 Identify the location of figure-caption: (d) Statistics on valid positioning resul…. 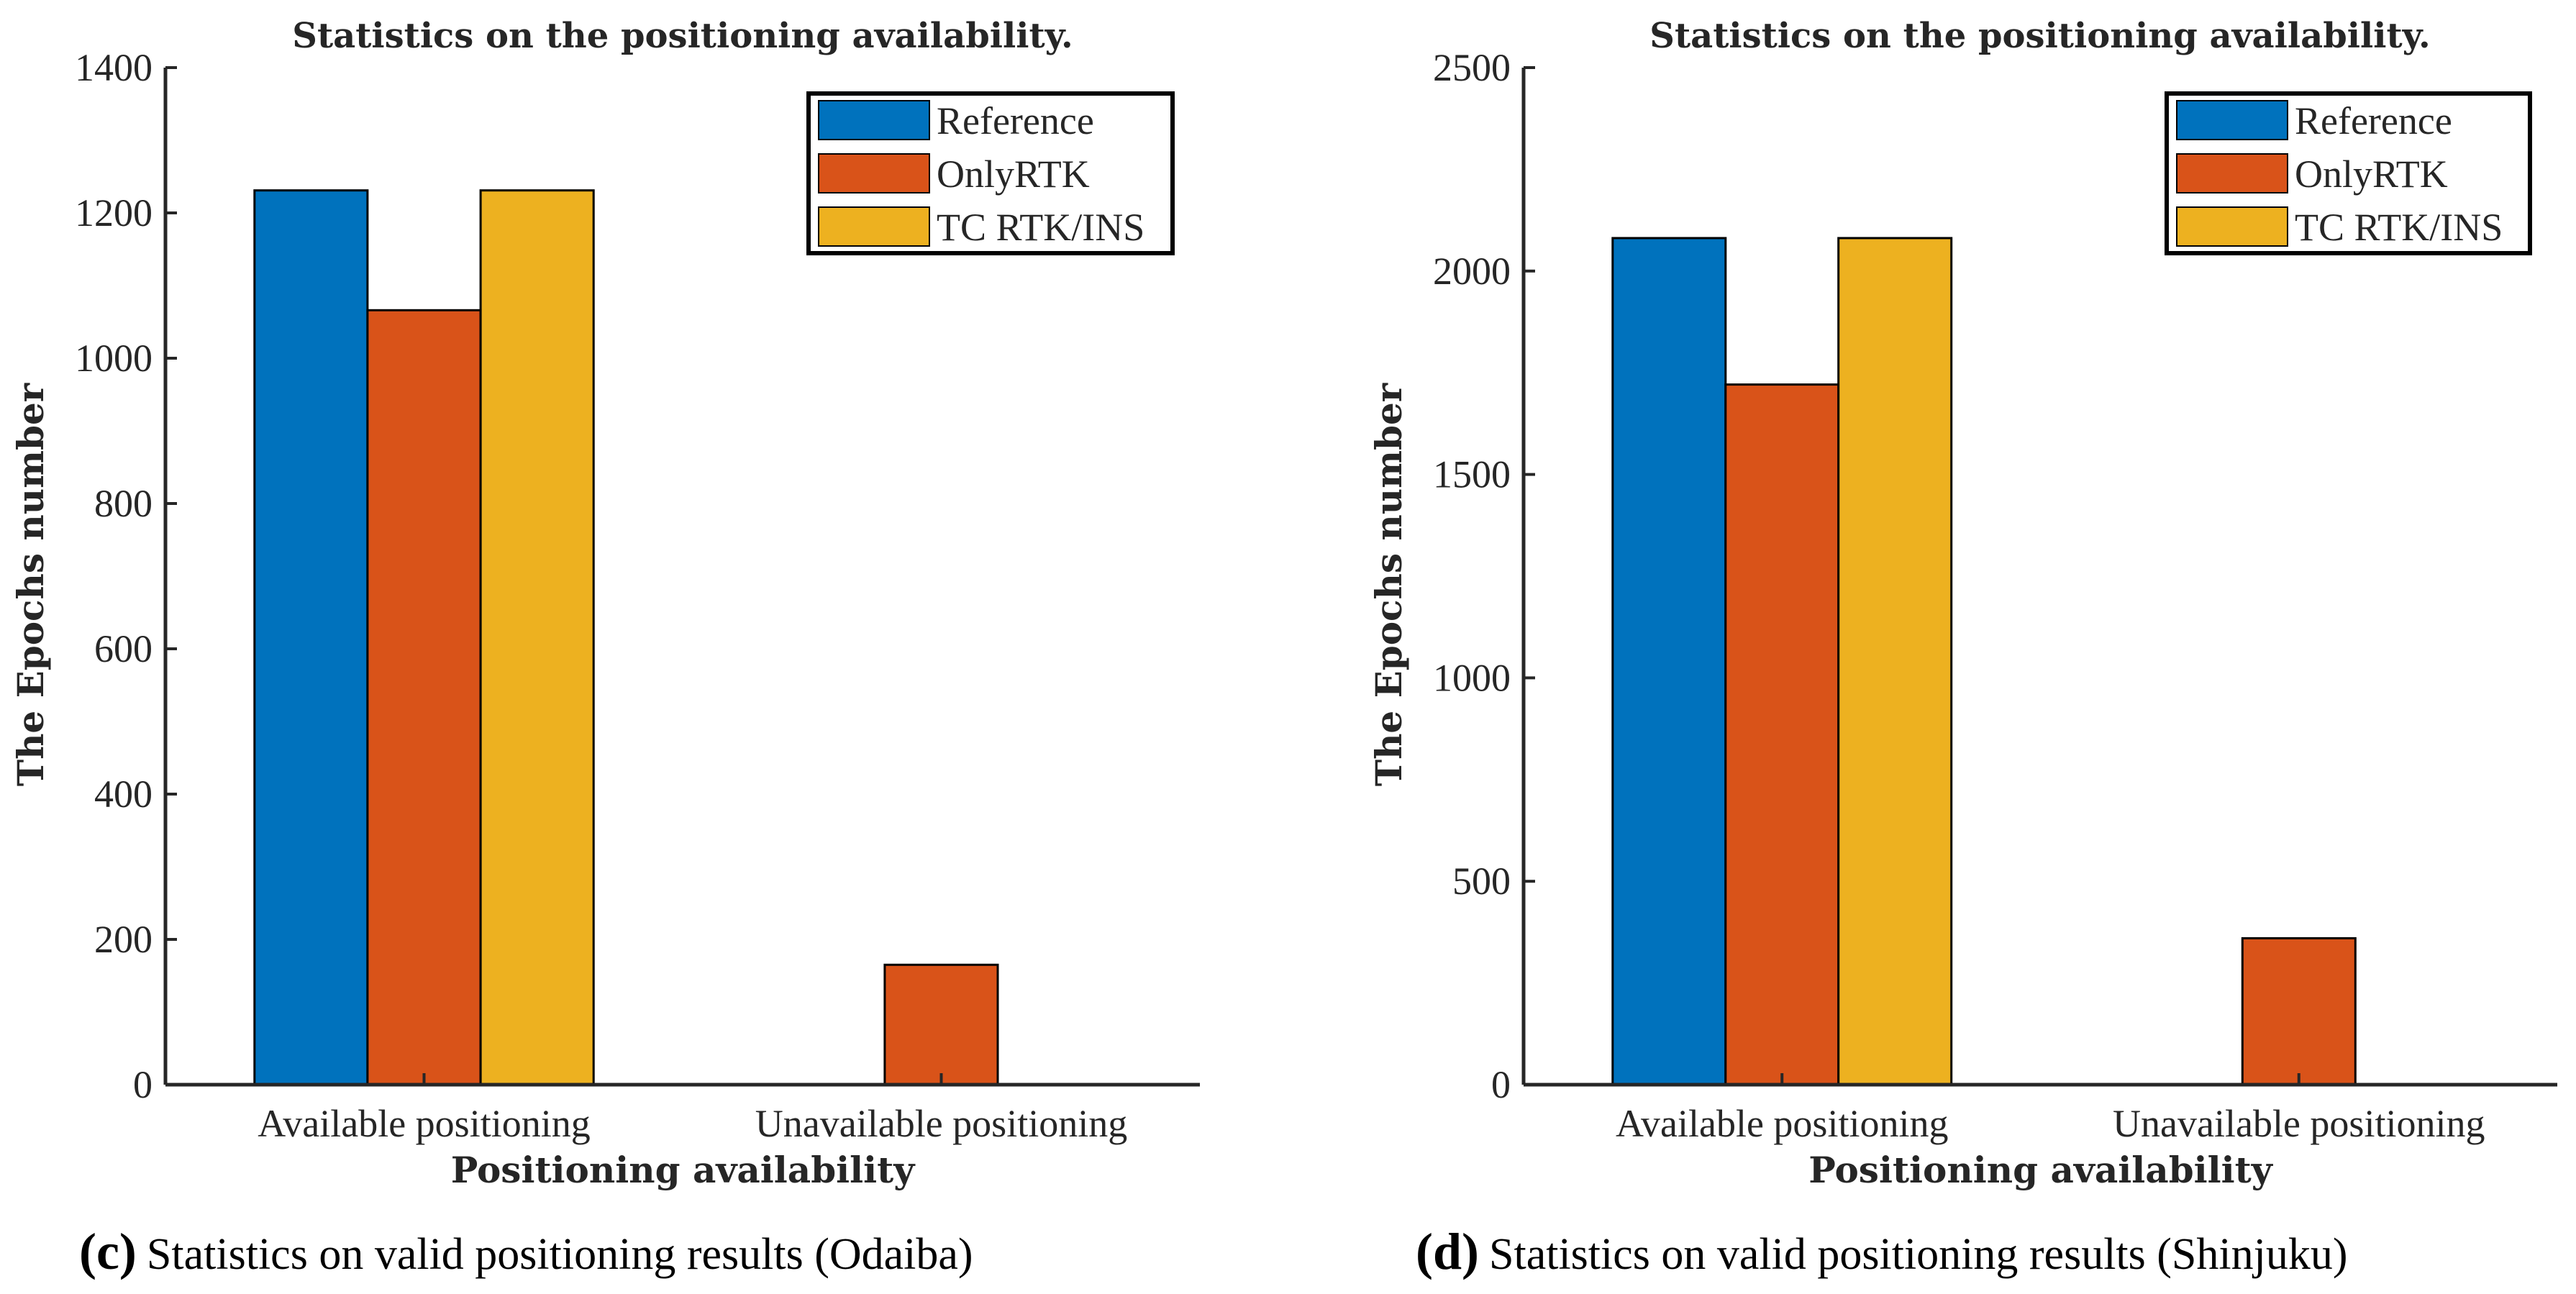
(1882, 1251).